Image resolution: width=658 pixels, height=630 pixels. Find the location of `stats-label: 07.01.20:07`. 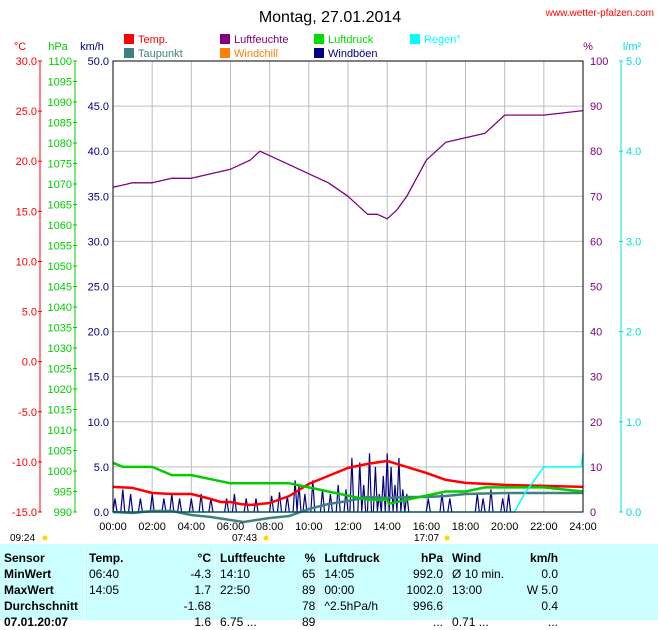

stats-label: 07.01.20:07 is located at coordinates (36, 622).